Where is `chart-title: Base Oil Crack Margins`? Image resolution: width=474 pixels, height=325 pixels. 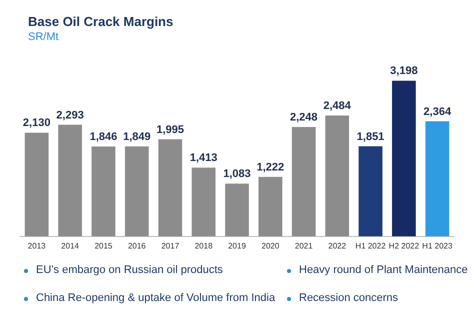
chart-title: Base Oil Crack Margins is located at coordinates (101, 21).